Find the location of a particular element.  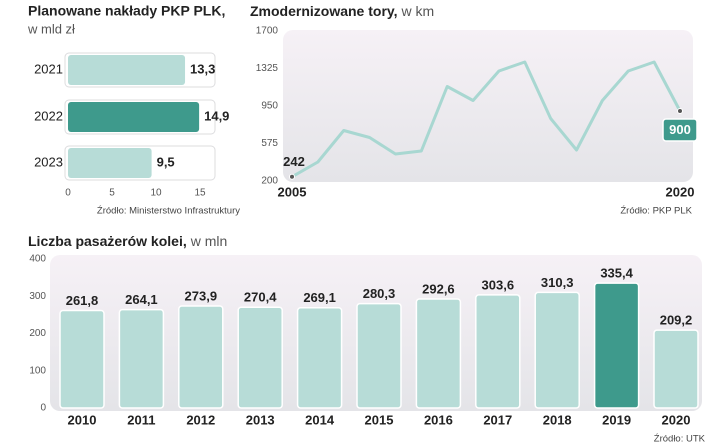

y-tick-label: 1700 is located at coordinates (267, 31).